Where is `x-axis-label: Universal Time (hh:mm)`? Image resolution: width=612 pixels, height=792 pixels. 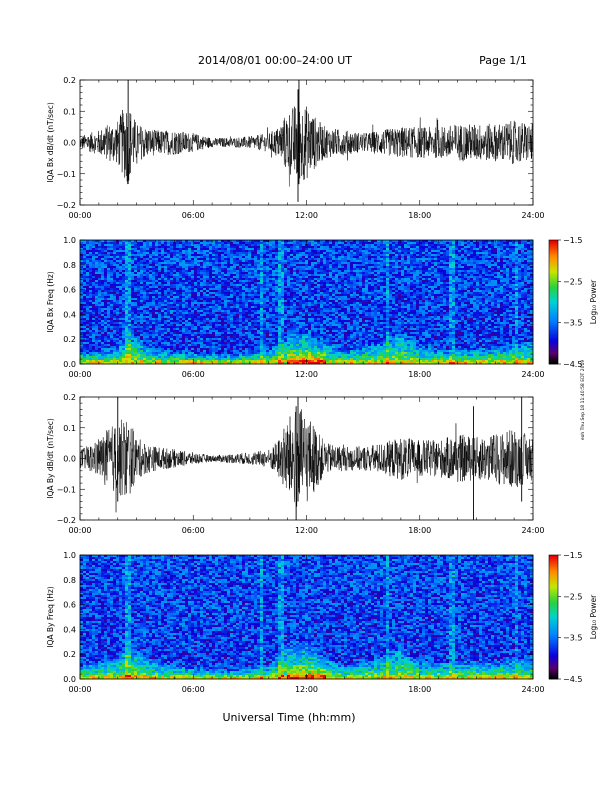
x-axis-label: Universal Time (hh:mm) is located at coordinates (289, 717).